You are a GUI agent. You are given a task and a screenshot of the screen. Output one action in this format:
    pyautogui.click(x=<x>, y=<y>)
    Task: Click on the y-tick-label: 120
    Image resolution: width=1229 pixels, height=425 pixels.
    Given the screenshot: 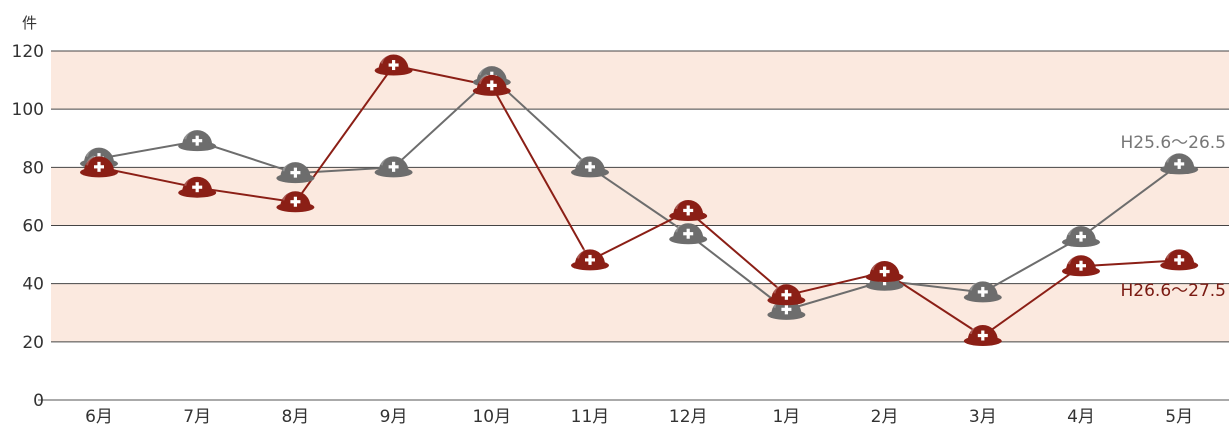 What is the action you would take?
    pyautogui.click(x=28, y=52)
    